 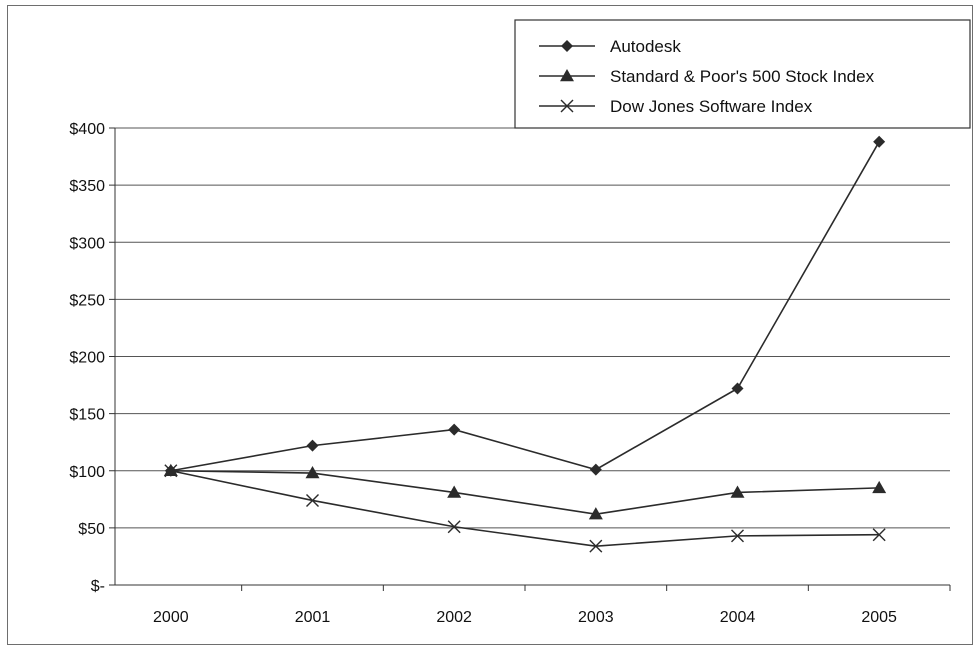 I want to click on x-tick-label: 2000, so click(x=171, y=617).